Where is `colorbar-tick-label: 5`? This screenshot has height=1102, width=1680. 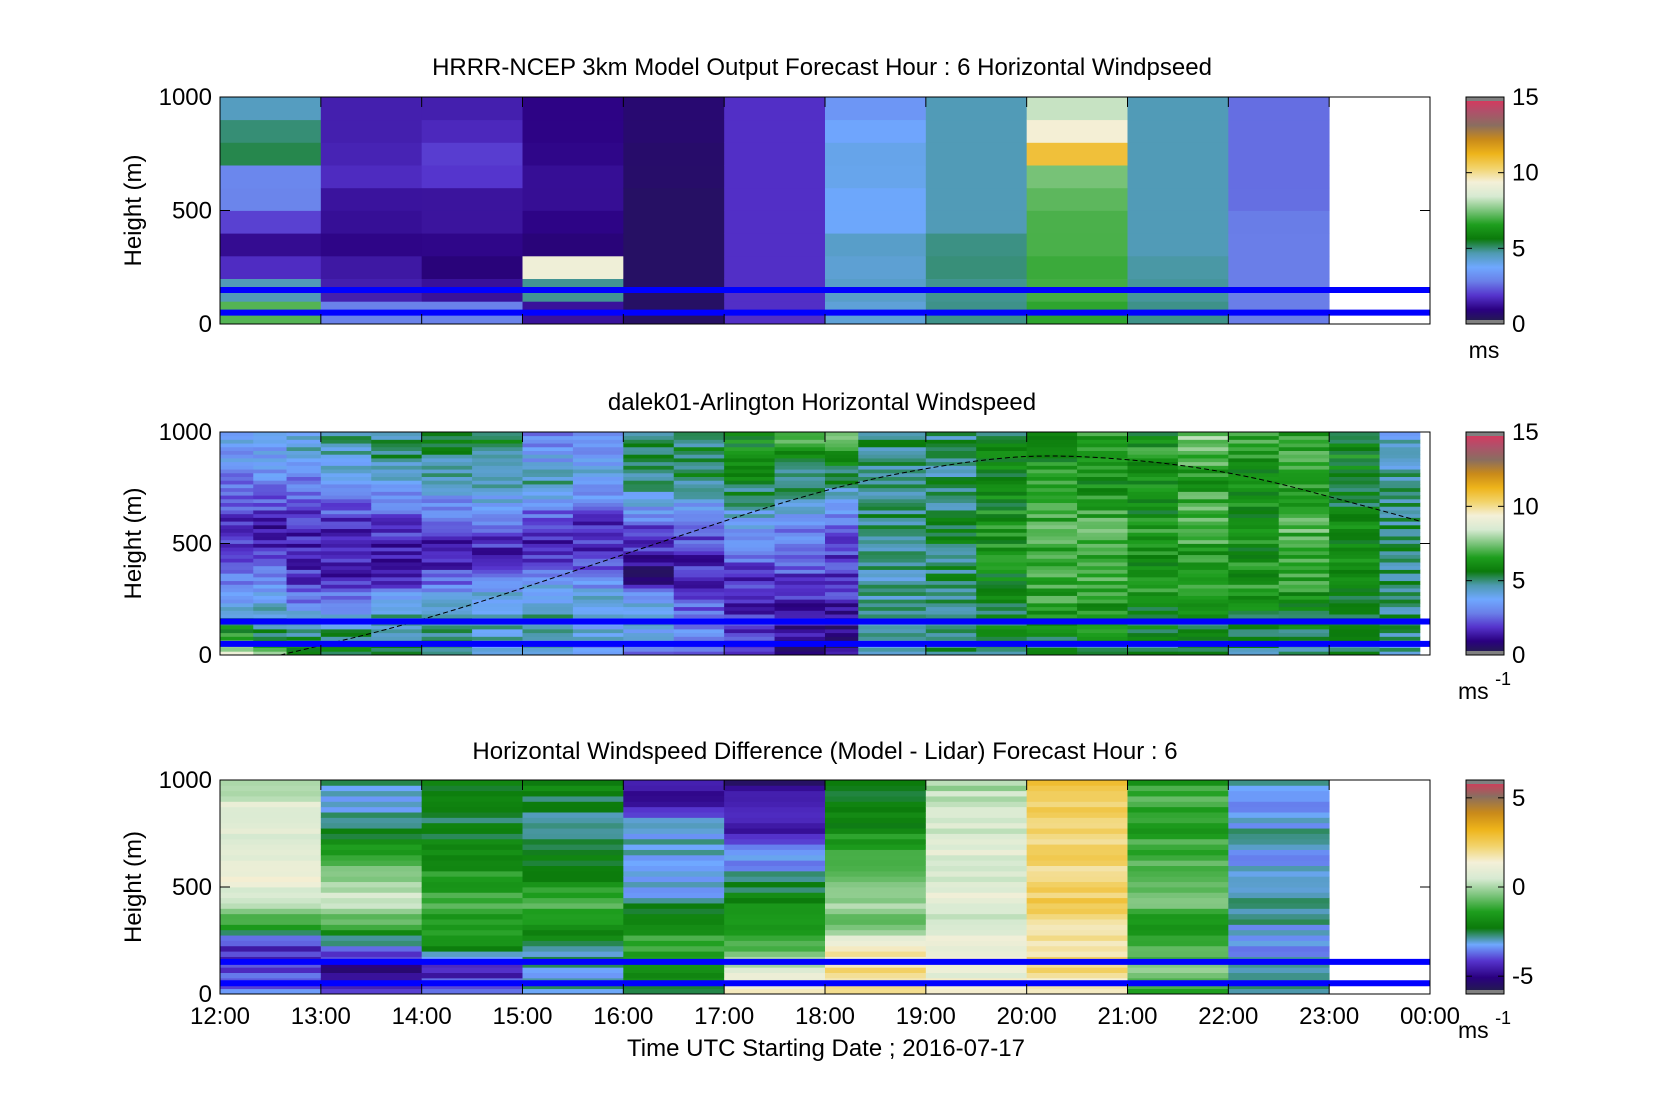 colorbar-tick-label: 5 is located at coordinates (1518, 798).